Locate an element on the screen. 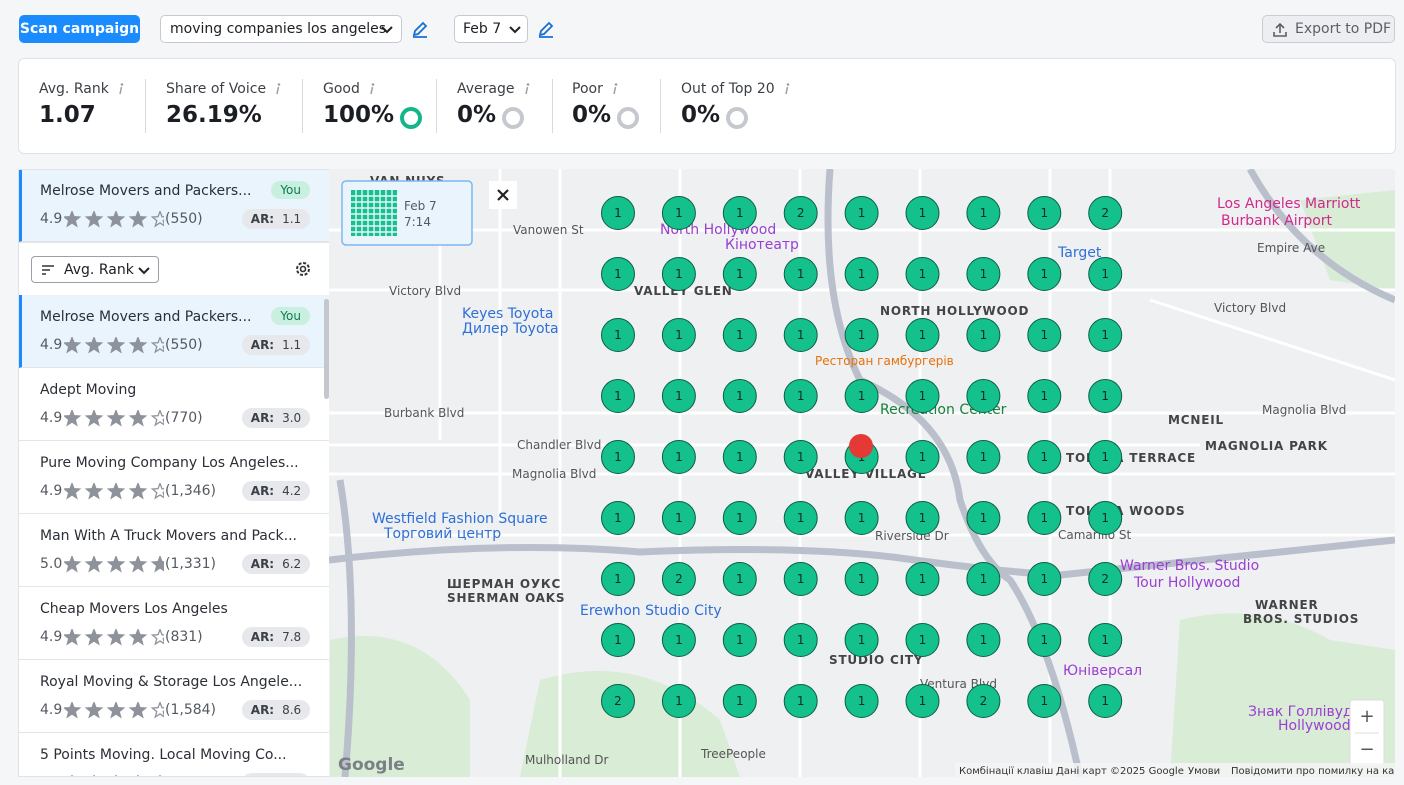  export-button: Export to PDF is located at coordinates (1328, 29).